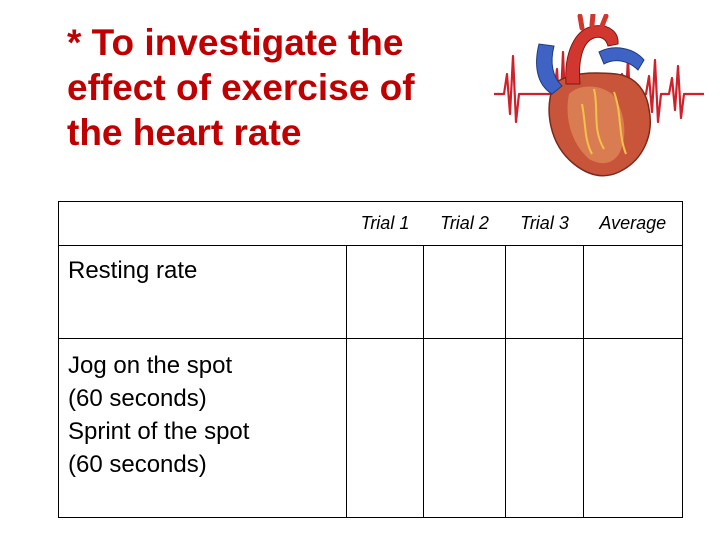 Image resolution: width=720 pixels, height=540 pixels. Describe the element at coordinates (150, 365) in the screenshot. I see `row-label-line: Jog on the spot` at that location.